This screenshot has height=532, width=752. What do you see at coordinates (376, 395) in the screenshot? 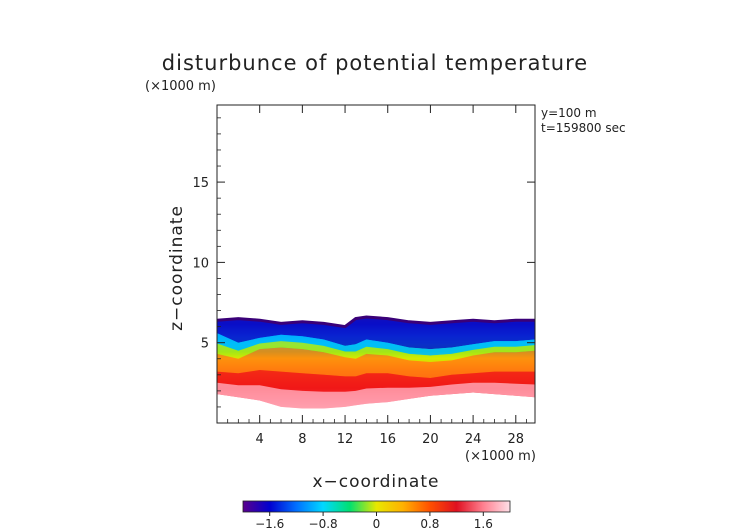
I see `warm-edge-band` at bounding box center [376, 395].